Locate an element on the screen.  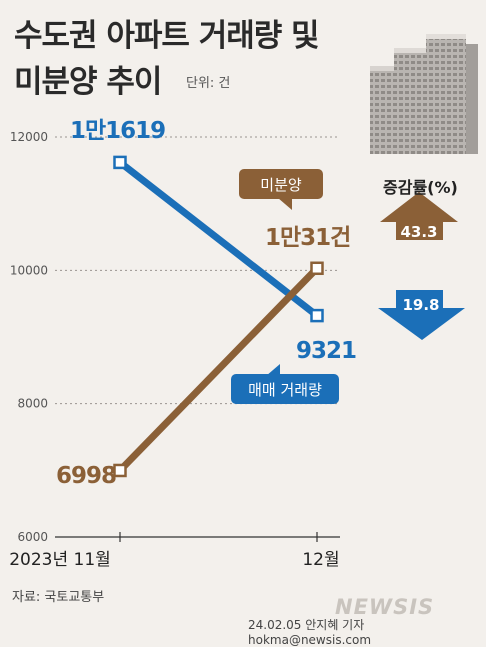
source-label: 자료: 국토교통부 is located at coordinates (58, 597).